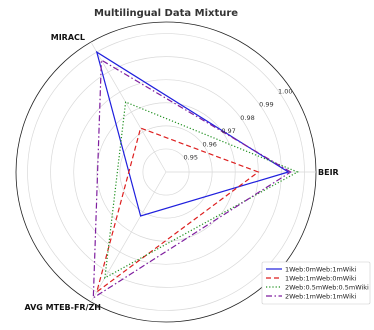  What do you see at coordinates (327, 287) in the screenshot?
I see `legend-label-3: 2Web:0.5mWeb:0.5mWiki` at bounding box center [327, 287].